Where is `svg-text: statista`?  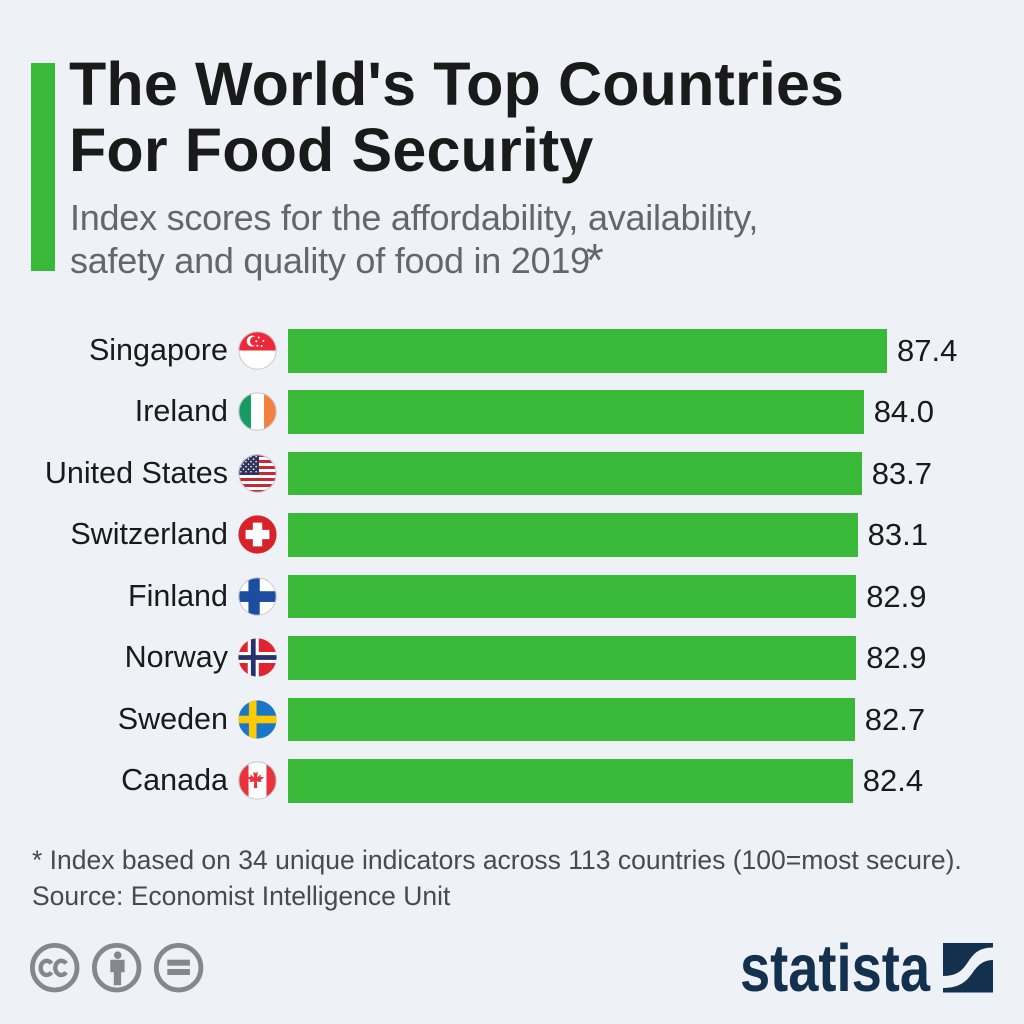 svg-text: statista is located at coordinates (835, 966).